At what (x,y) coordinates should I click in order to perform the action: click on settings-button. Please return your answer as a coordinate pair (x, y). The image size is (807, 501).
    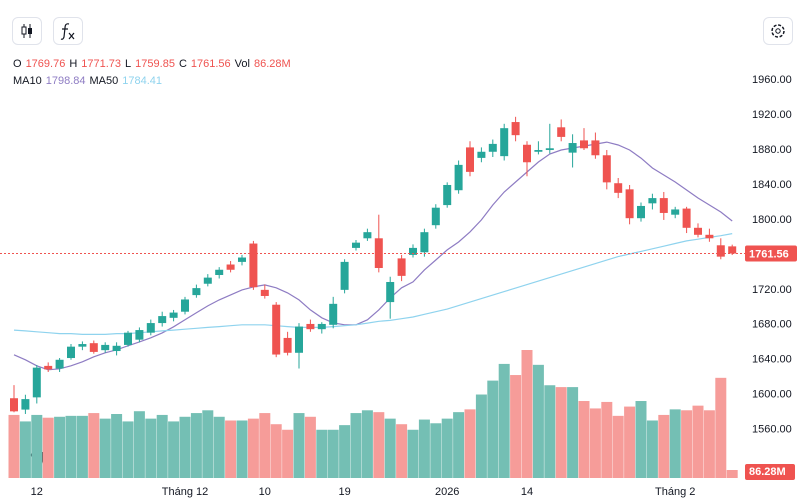
    Looking at the image, I should click on (778, 31).